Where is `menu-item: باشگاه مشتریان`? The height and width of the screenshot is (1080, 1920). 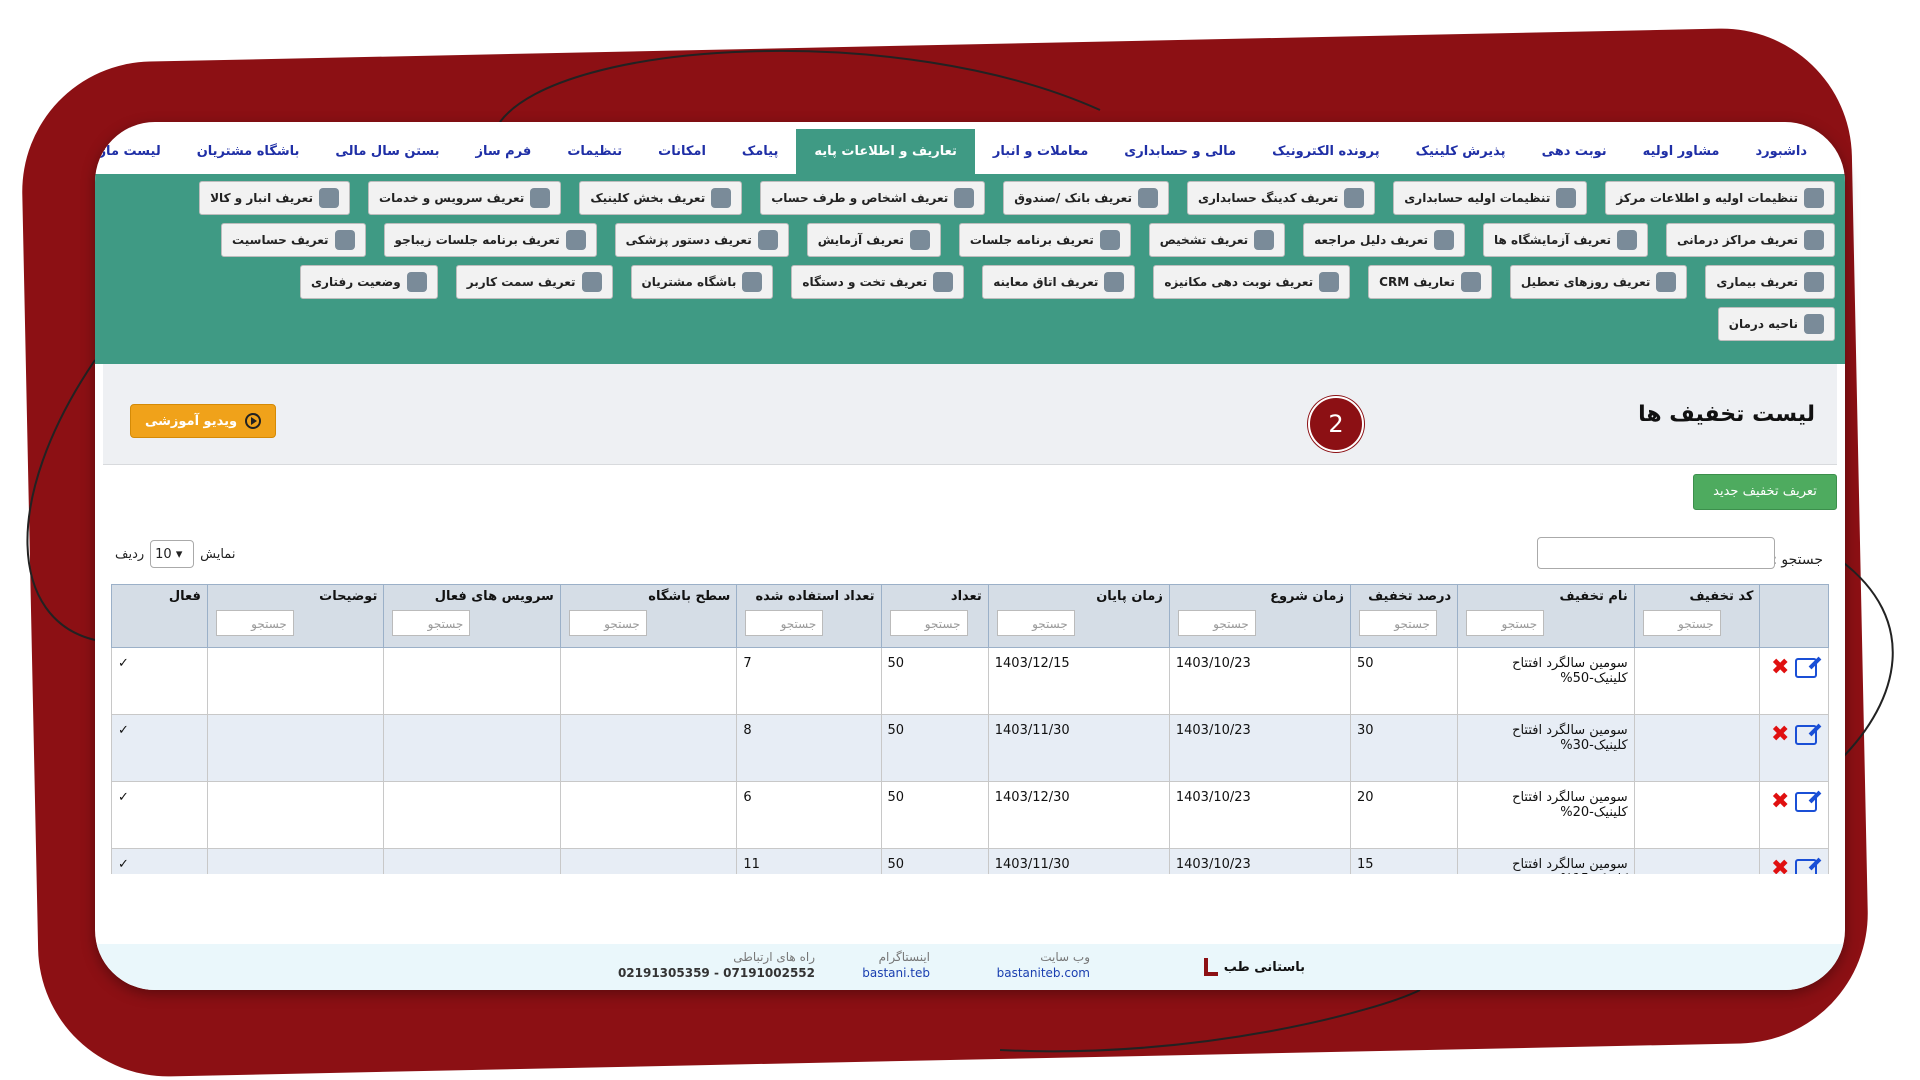
menu-item: باشگاه مشتریان is located at coordinates (248, 151).